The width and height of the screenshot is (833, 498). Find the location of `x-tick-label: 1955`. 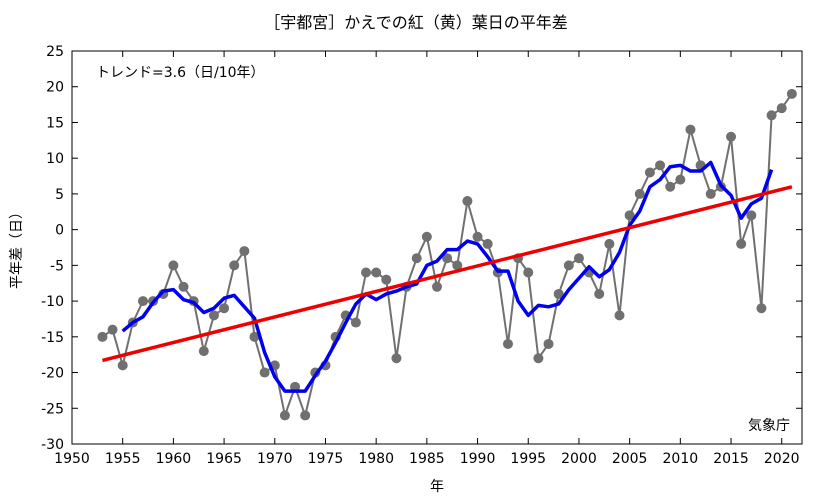

x-tick-label: 1955 is located at coordinates (123, 459).